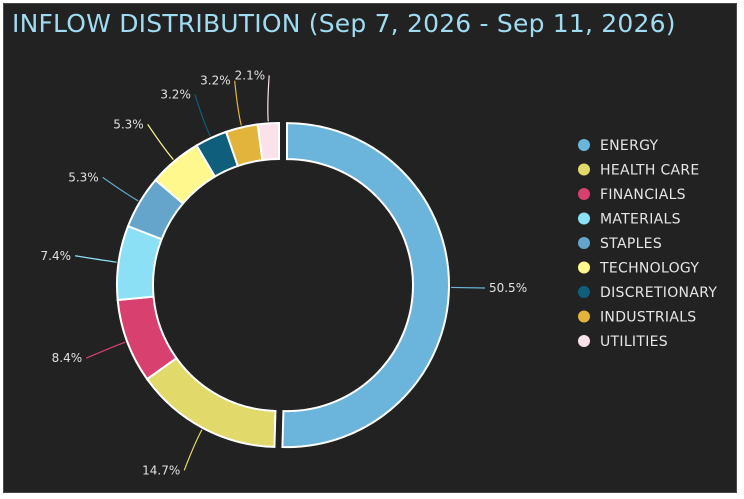  What do you see at coordinates (629, 146) in the screenshot?
I see `legend-item-energy: ENERGY` at bounding box center [629, 146].